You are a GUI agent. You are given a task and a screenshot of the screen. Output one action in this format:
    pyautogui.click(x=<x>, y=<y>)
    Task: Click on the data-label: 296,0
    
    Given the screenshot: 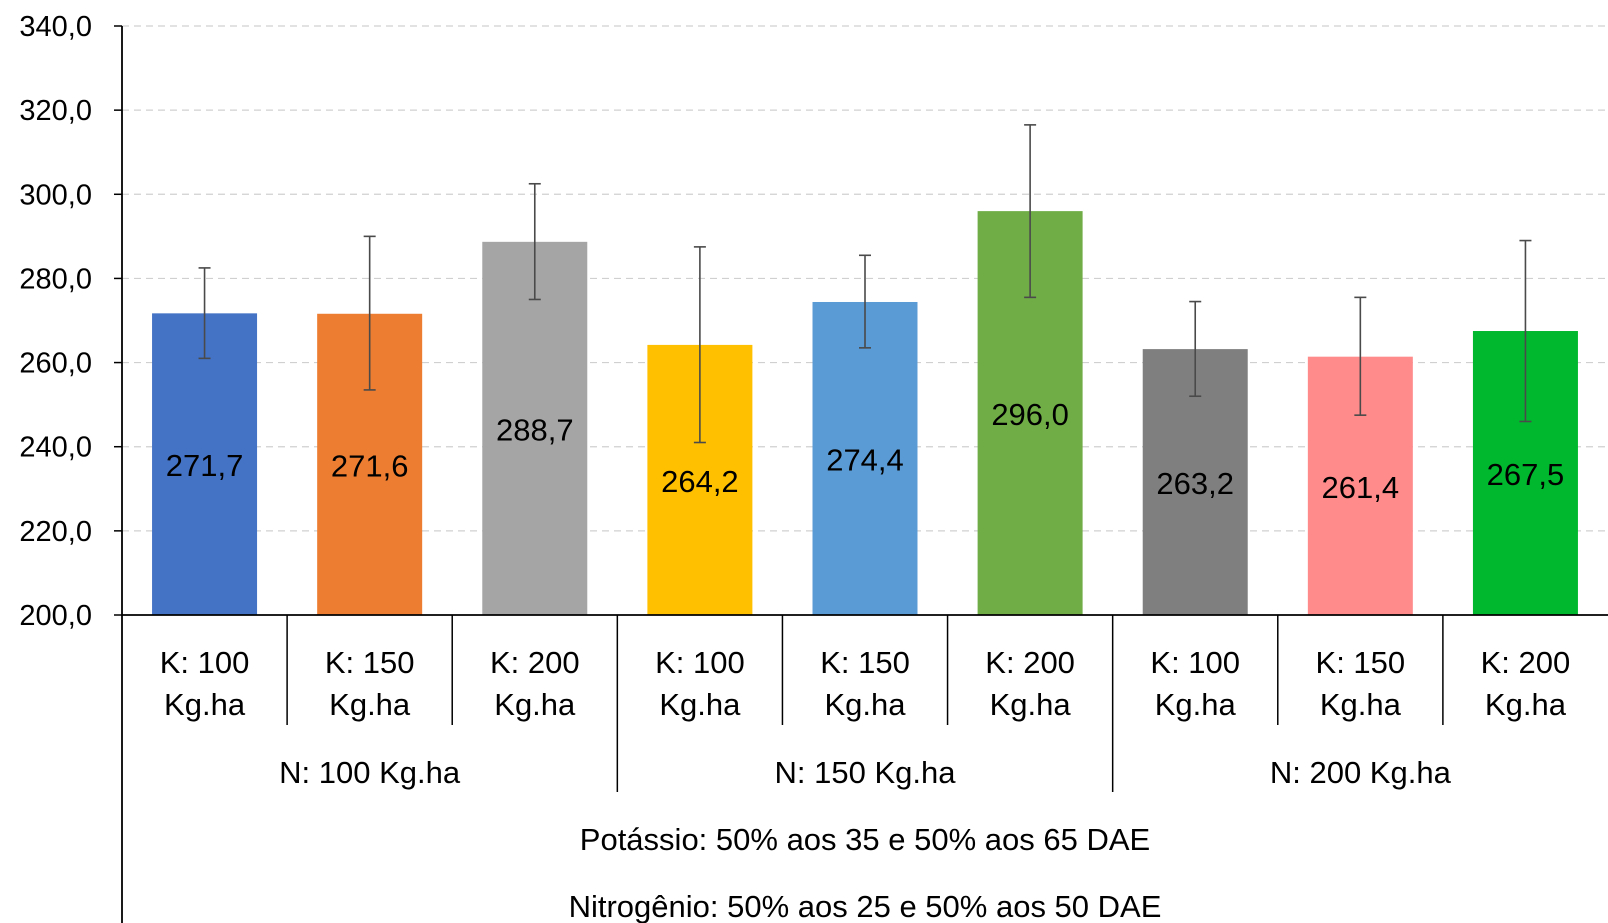 What is the action you would take?
    pyautogui.click(x=1030, y=414)
    